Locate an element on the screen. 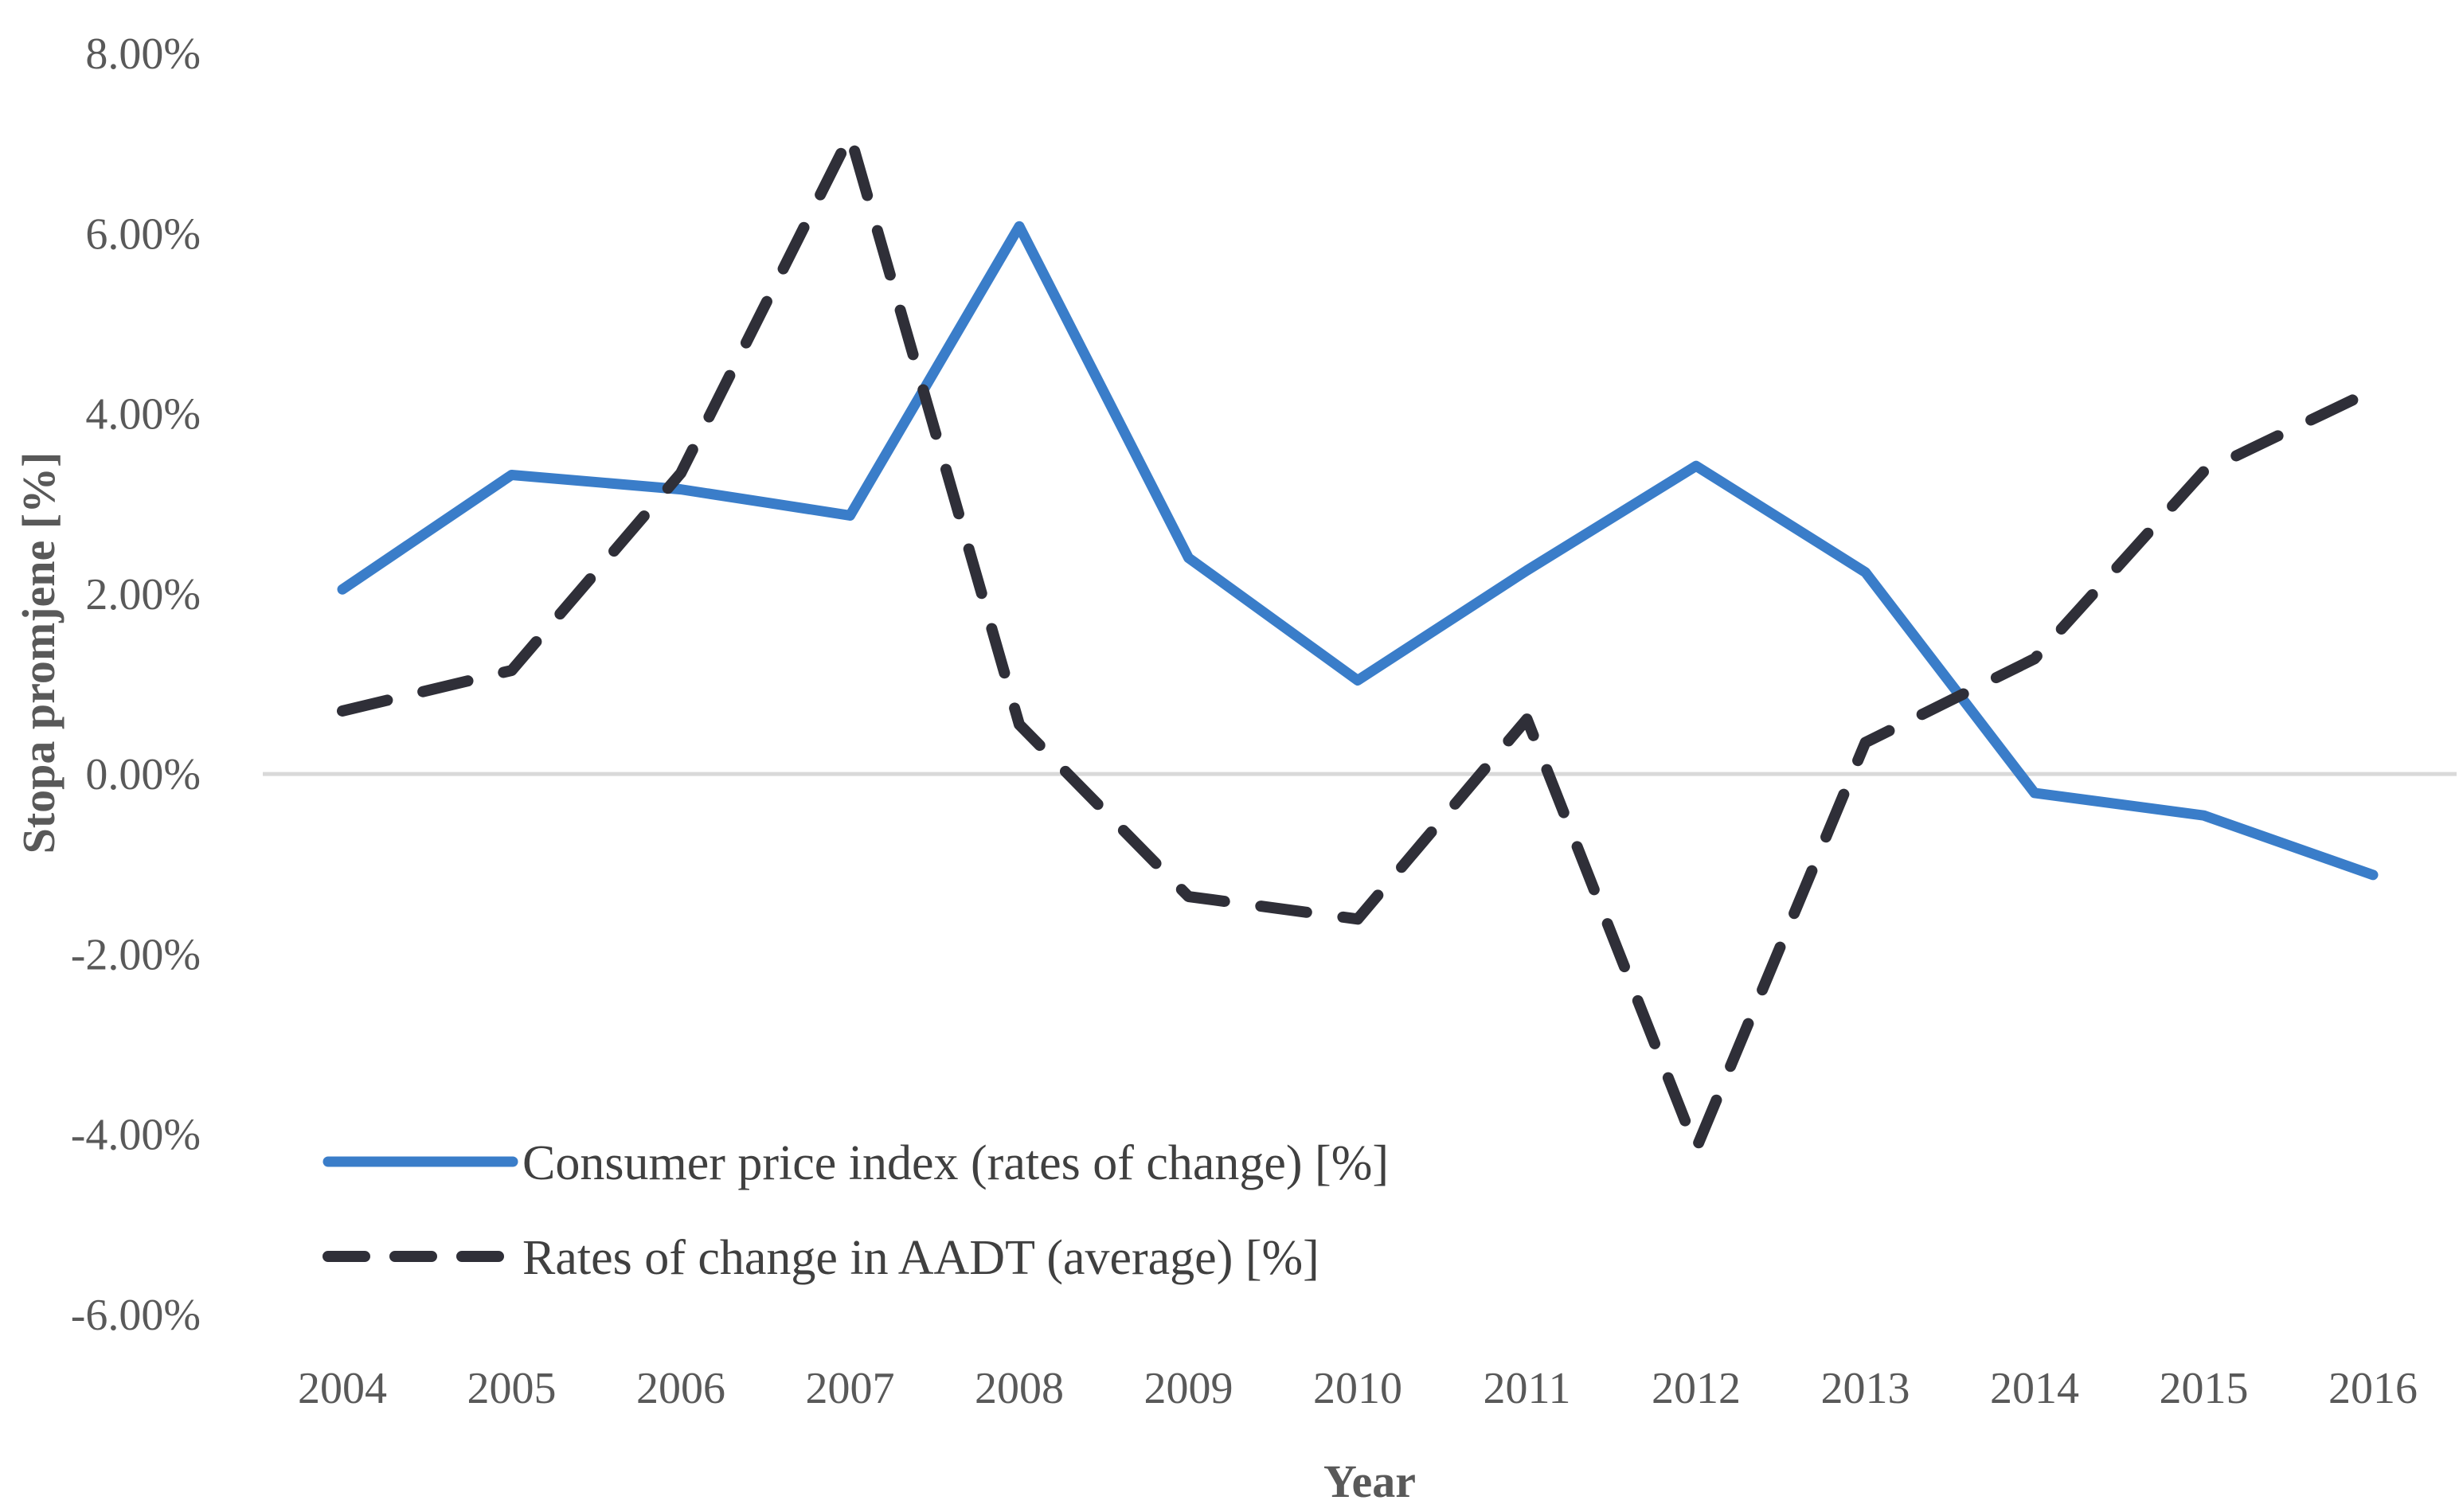 The height and width of the screenshot is (1512, 2459). y-axis-title: Stopa promjene [%] is located at coordinates (39, 653).